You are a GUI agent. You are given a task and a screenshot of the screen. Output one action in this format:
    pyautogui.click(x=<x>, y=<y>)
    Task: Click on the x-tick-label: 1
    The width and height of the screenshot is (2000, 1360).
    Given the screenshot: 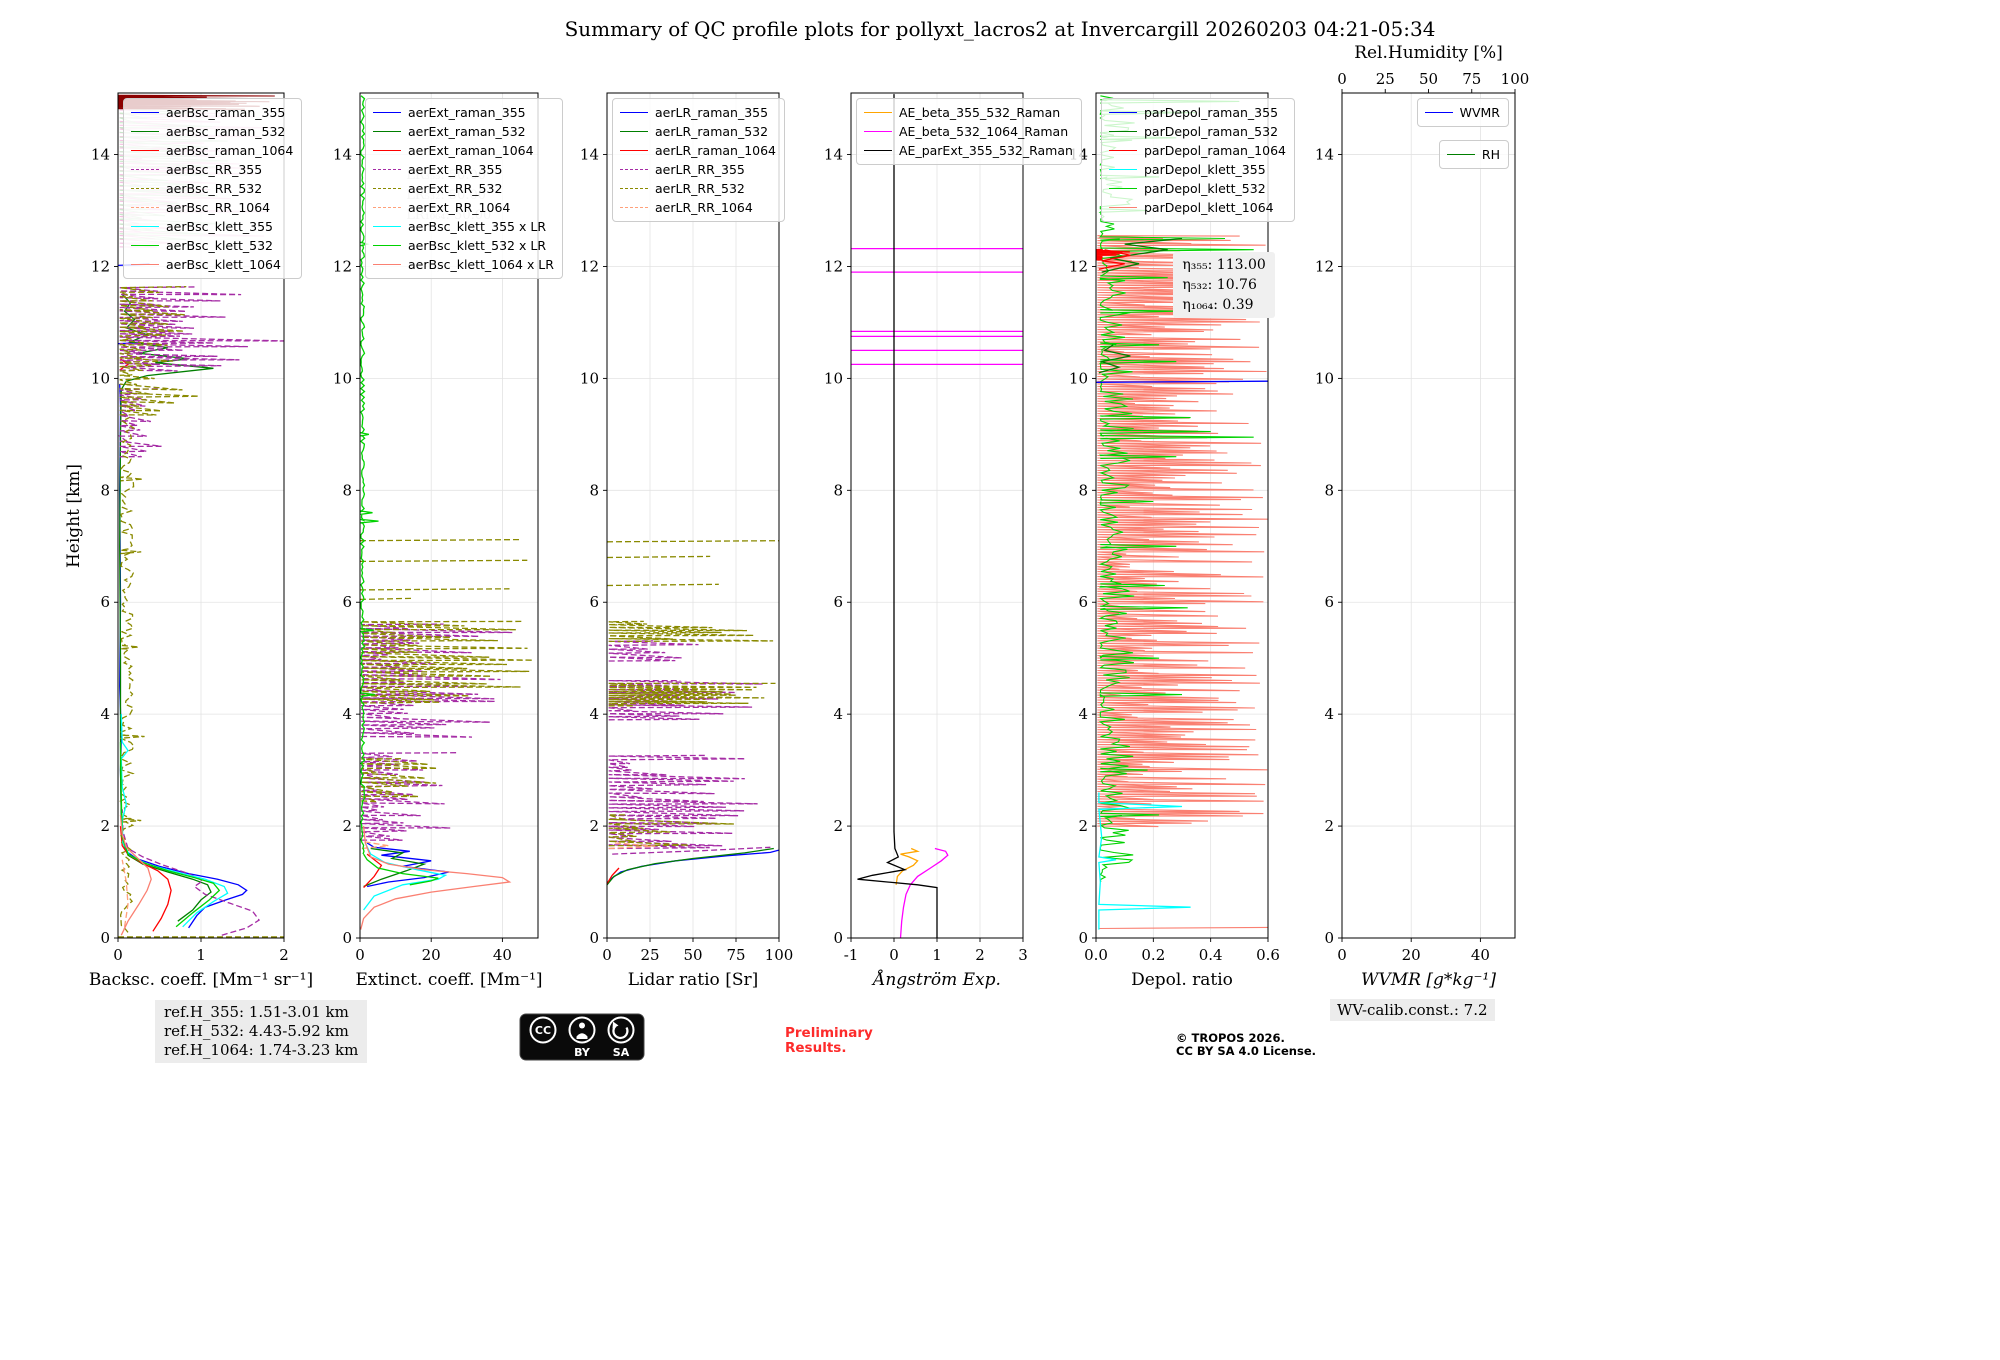 What is the action you would take?
    pyautogui.click(x=201, y=955)
    